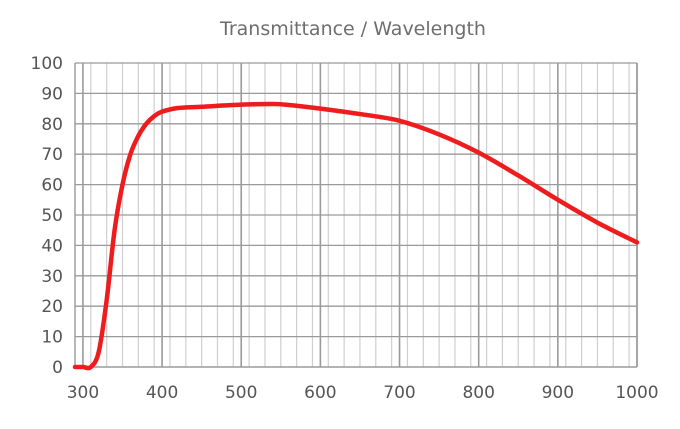 This screenshot has height=429, width=680. What do you see at coordinates (478, 393) in the screenshot?
I see `x-tick-label: 800` at bounding box center [478, 393].